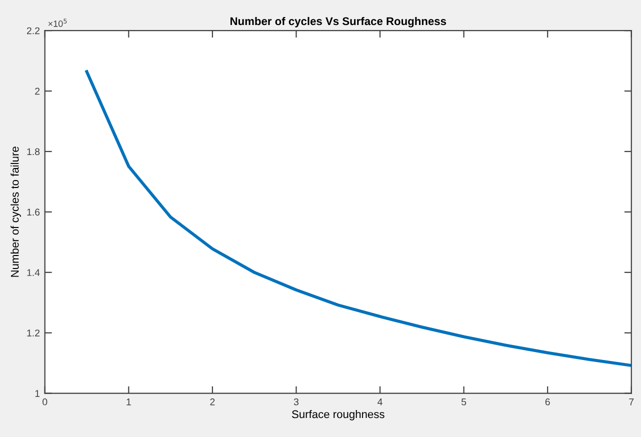 Image resolution: width=641 pixels, height=437 pixels. What do you see at coordinates (338, 415) in the screenshot?
I see `x-axis-title: Surface roughness` at bounding box center [338, 415].